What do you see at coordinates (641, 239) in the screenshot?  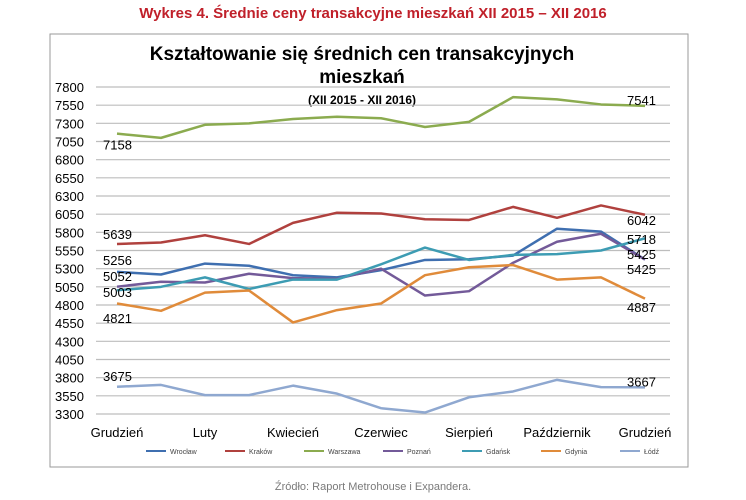 I see `data-label-end: 5718` at bounding box center [641, 239].